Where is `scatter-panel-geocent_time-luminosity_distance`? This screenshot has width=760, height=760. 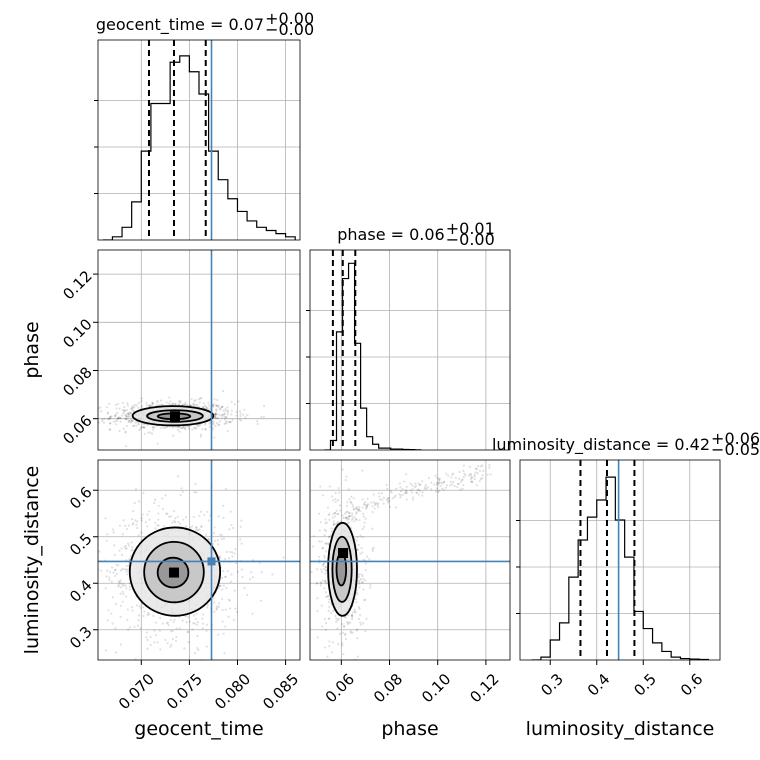 scatter-panel-geocent_time-luminosity_distance is located at coordinates (184, 564).